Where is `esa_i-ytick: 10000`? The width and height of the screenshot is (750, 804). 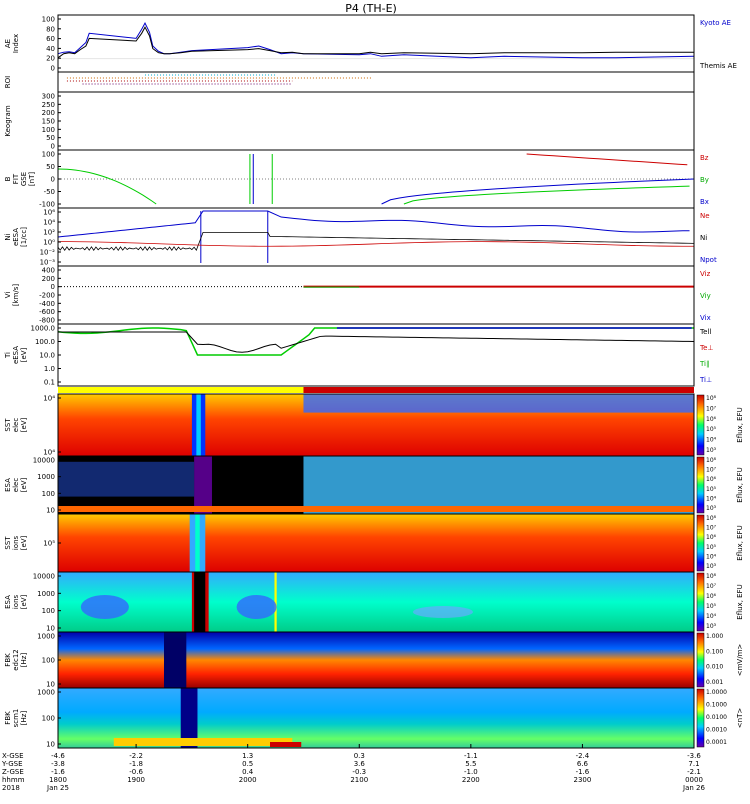 esa_i-ytick: 10000 is located at coordinates (44, 577).